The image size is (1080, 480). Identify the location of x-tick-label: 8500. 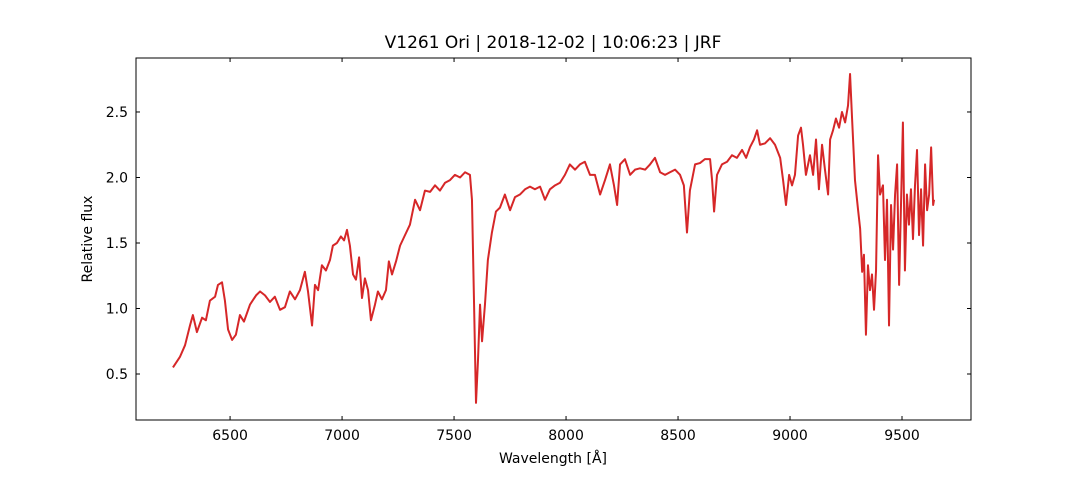
(678, 436).